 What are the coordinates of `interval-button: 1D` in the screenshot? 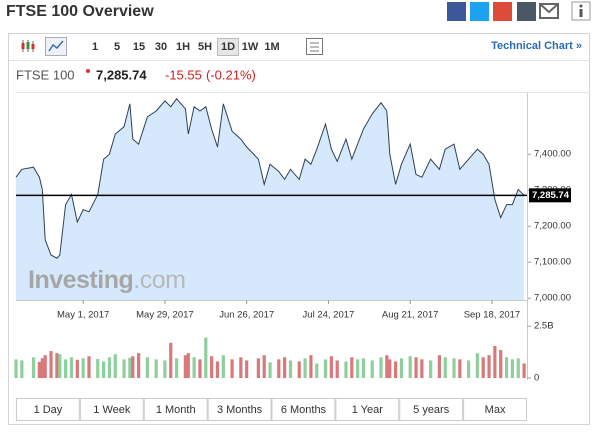 It's located at (228, 47).